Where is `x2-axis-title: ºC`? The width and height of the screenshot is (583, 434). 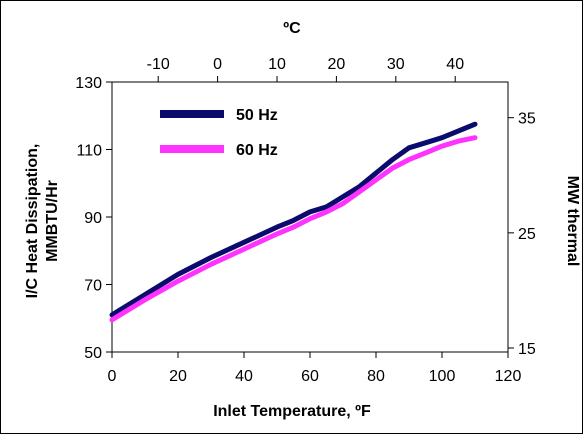 x2-axis-title: ºC is located at coordinates (292, 28).